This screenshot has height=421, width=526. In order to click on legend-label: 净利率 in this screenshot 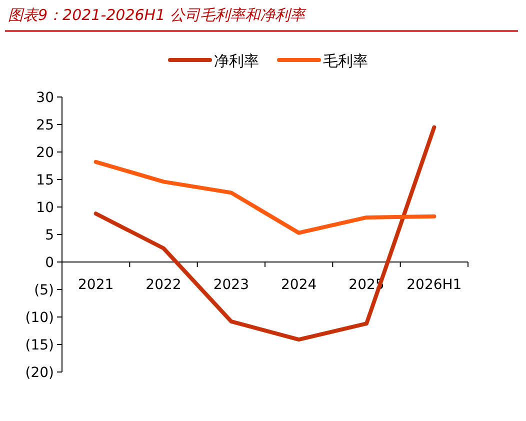, I will do `click(236, 61)`.